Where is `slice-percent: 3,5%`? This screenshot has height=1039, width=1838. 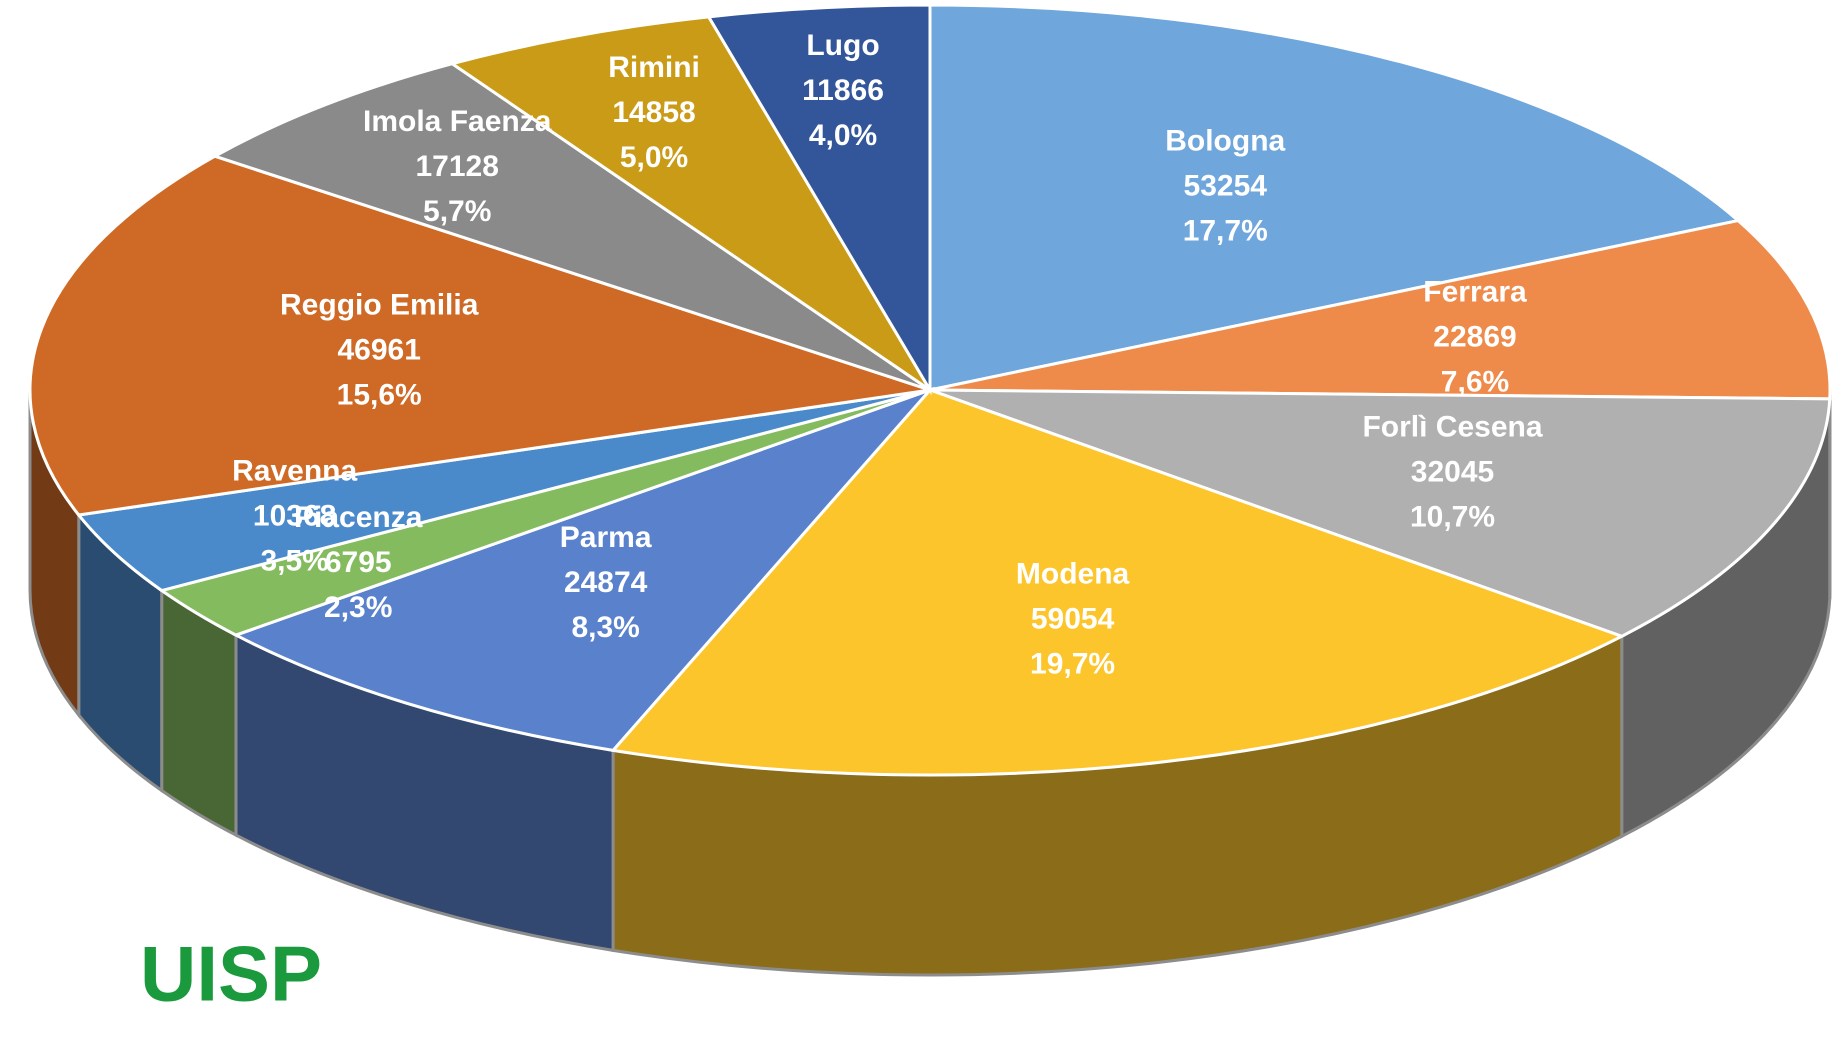 slice-percent: 3,5% is located at coordinates (294, 561).